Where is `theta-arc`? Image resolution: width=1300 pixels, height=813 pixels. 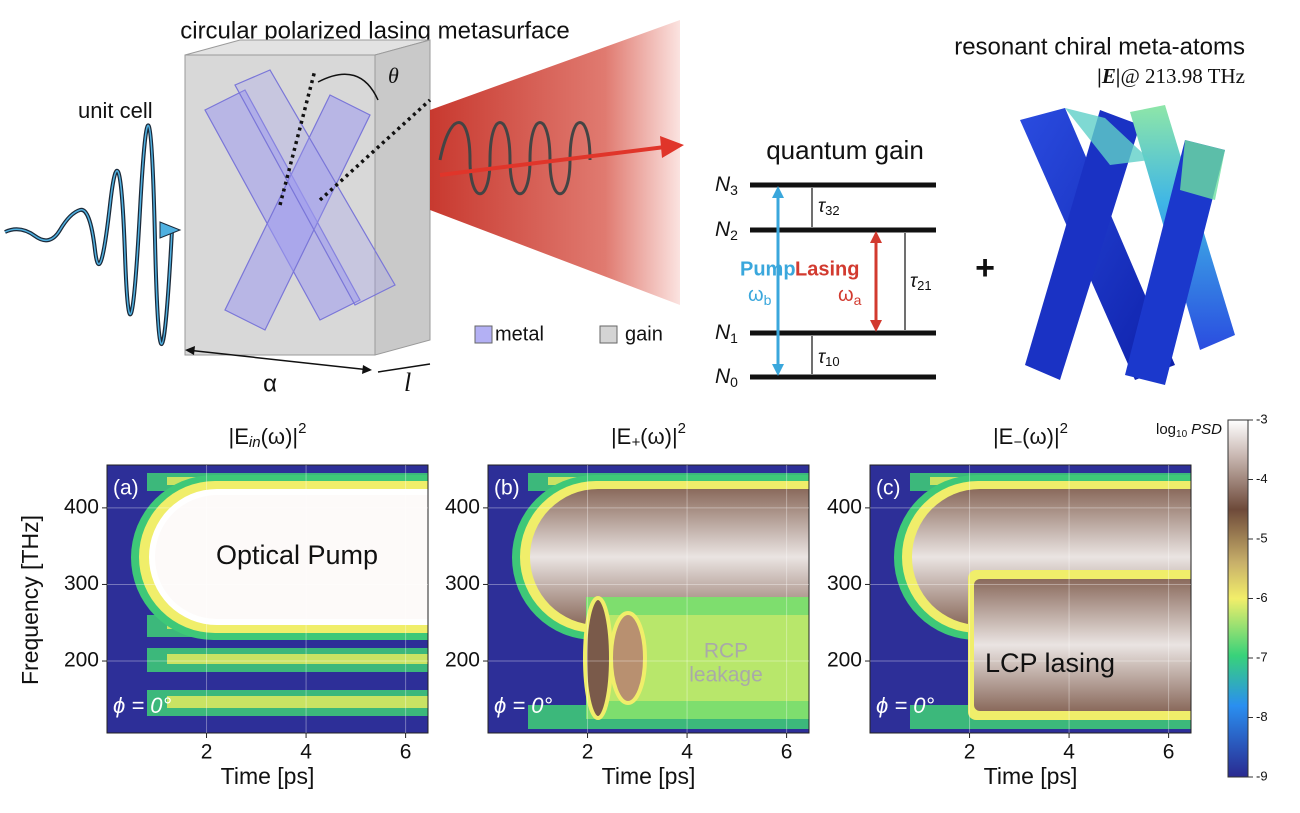
theta-arc is located at coordinates (348, 87).